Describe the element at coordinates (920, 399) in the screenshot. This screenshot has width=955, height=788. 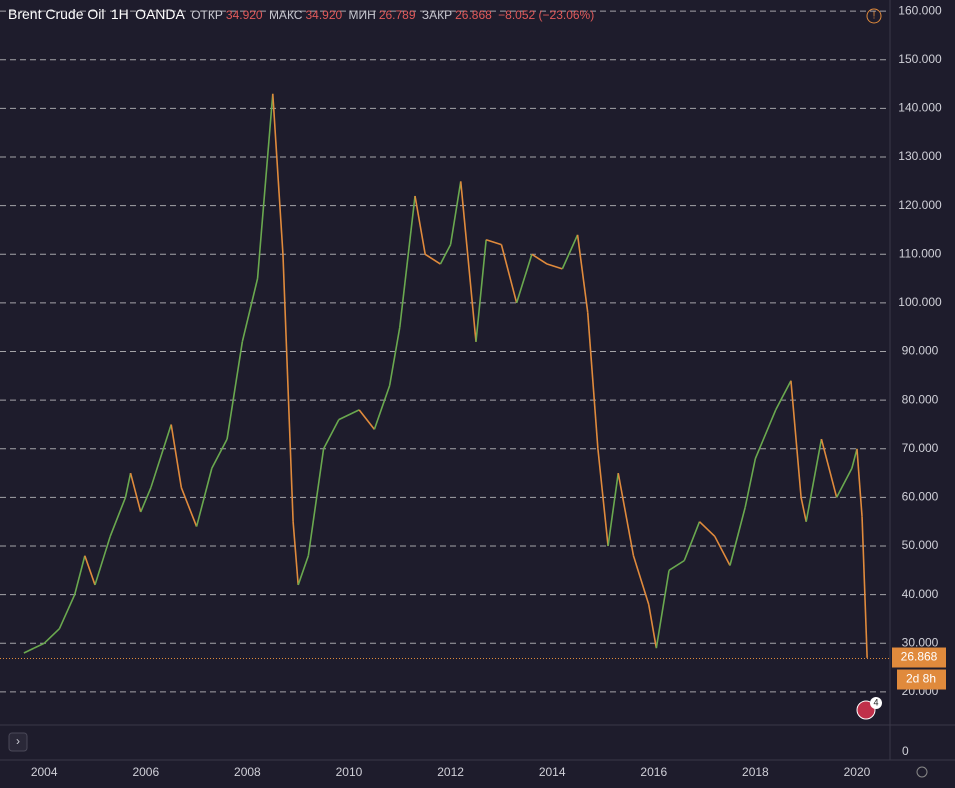
I see `y-tick-label: 80.000` at that location.